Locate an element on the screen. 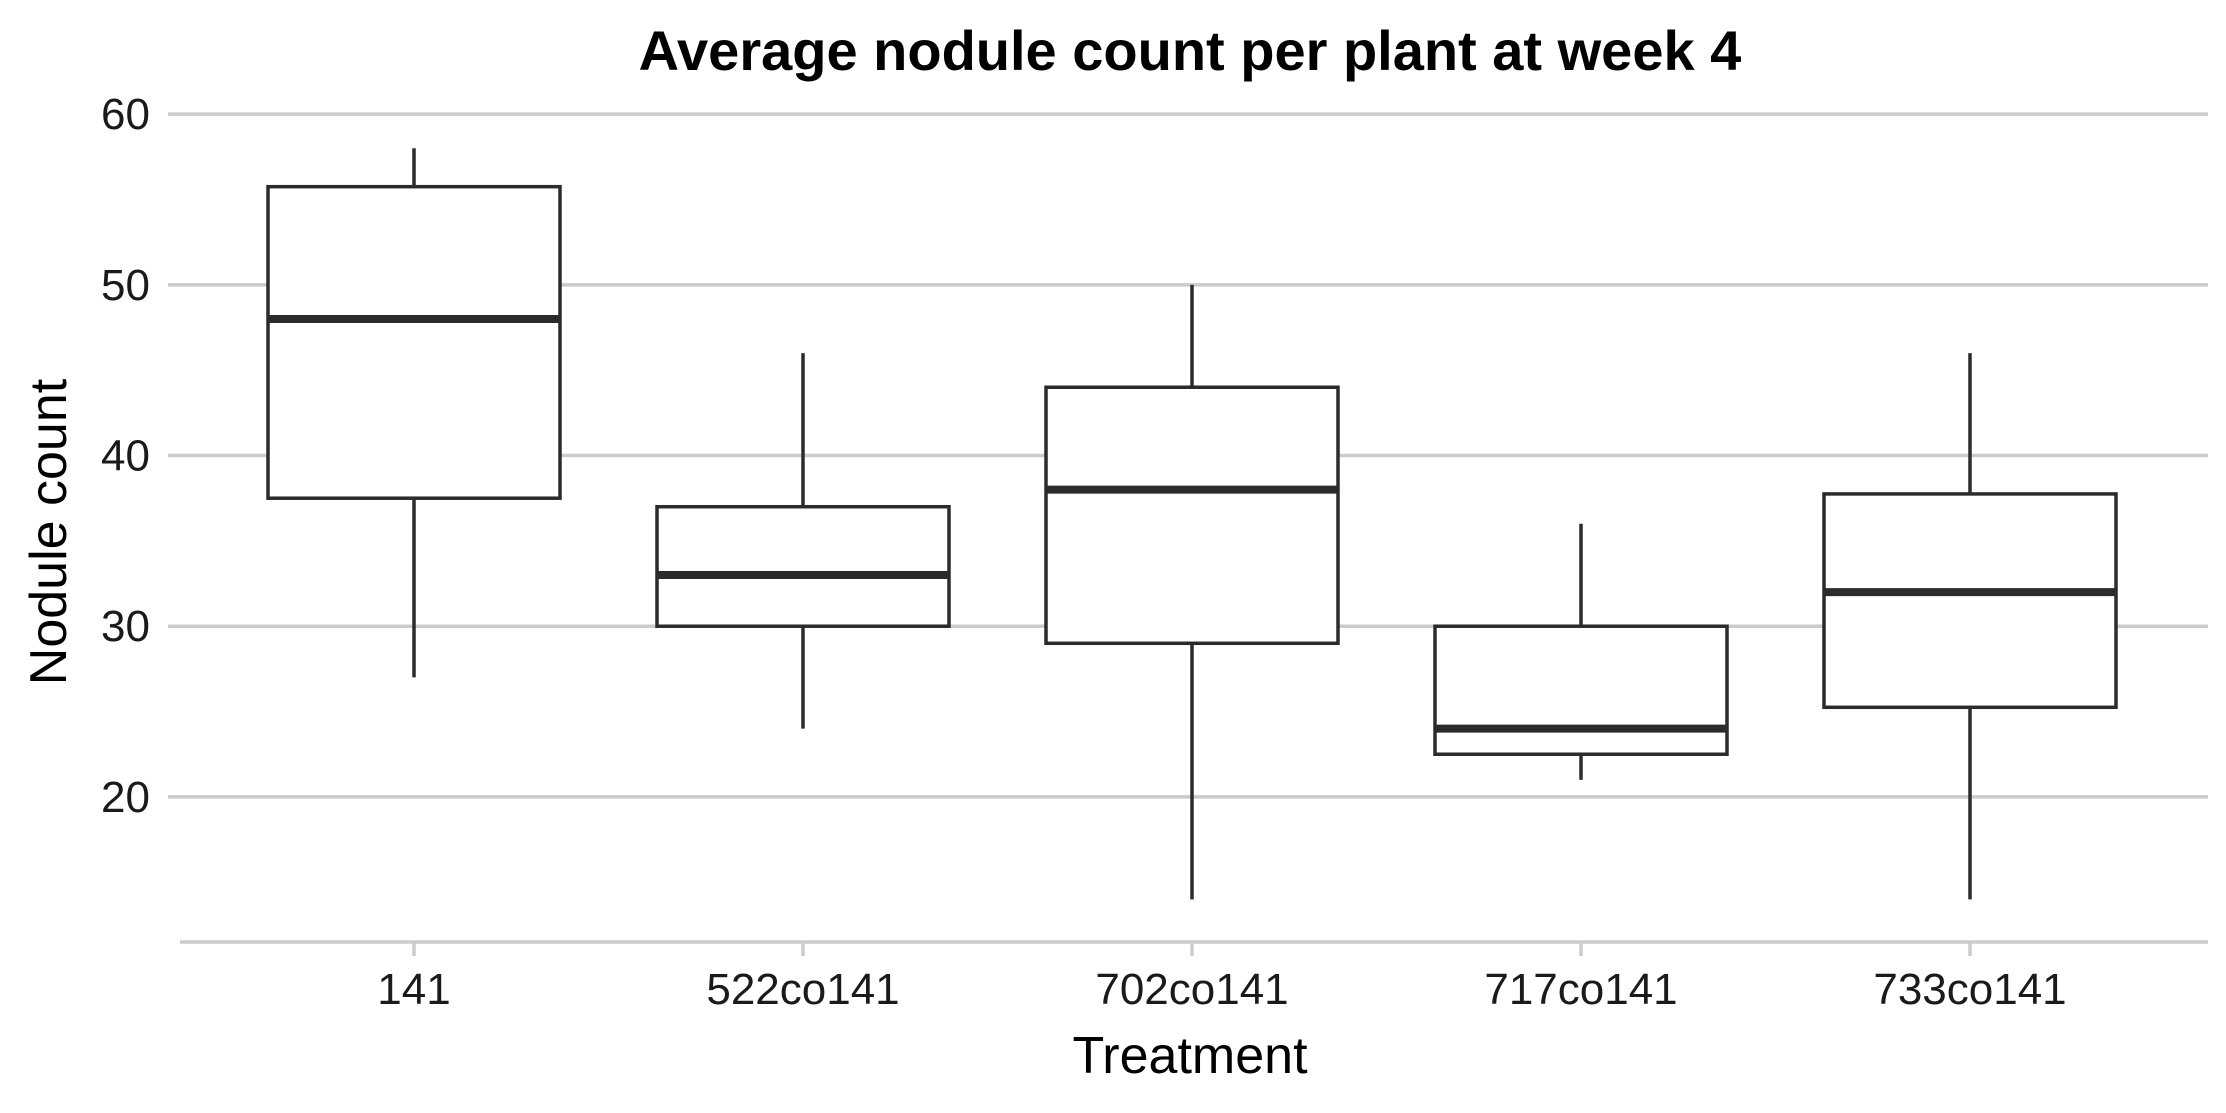 This screenshot has width=2226, height=1113. y-tick-label: 40 is located at coordinates (125, 456).